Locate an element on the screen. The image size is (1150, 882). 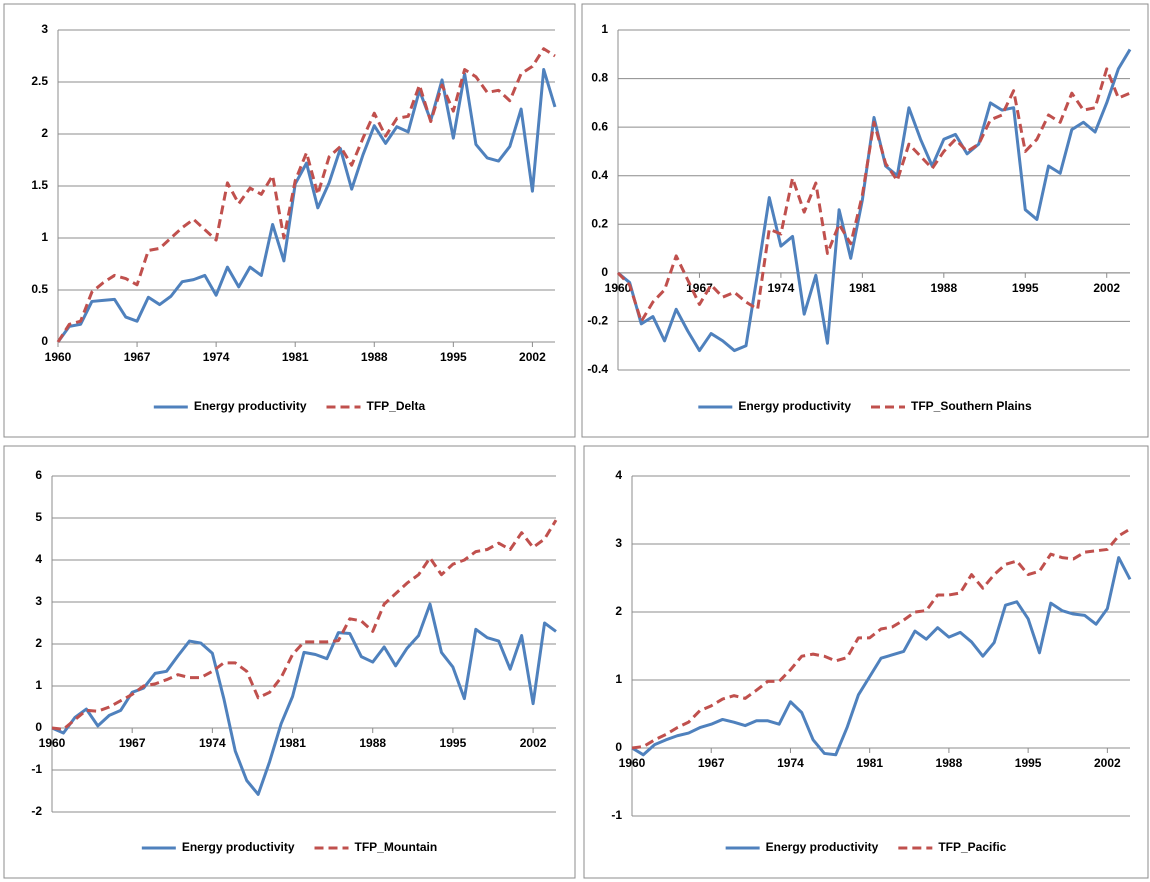
legend-label: TFP_Delta is located at coordinates (396, 406).